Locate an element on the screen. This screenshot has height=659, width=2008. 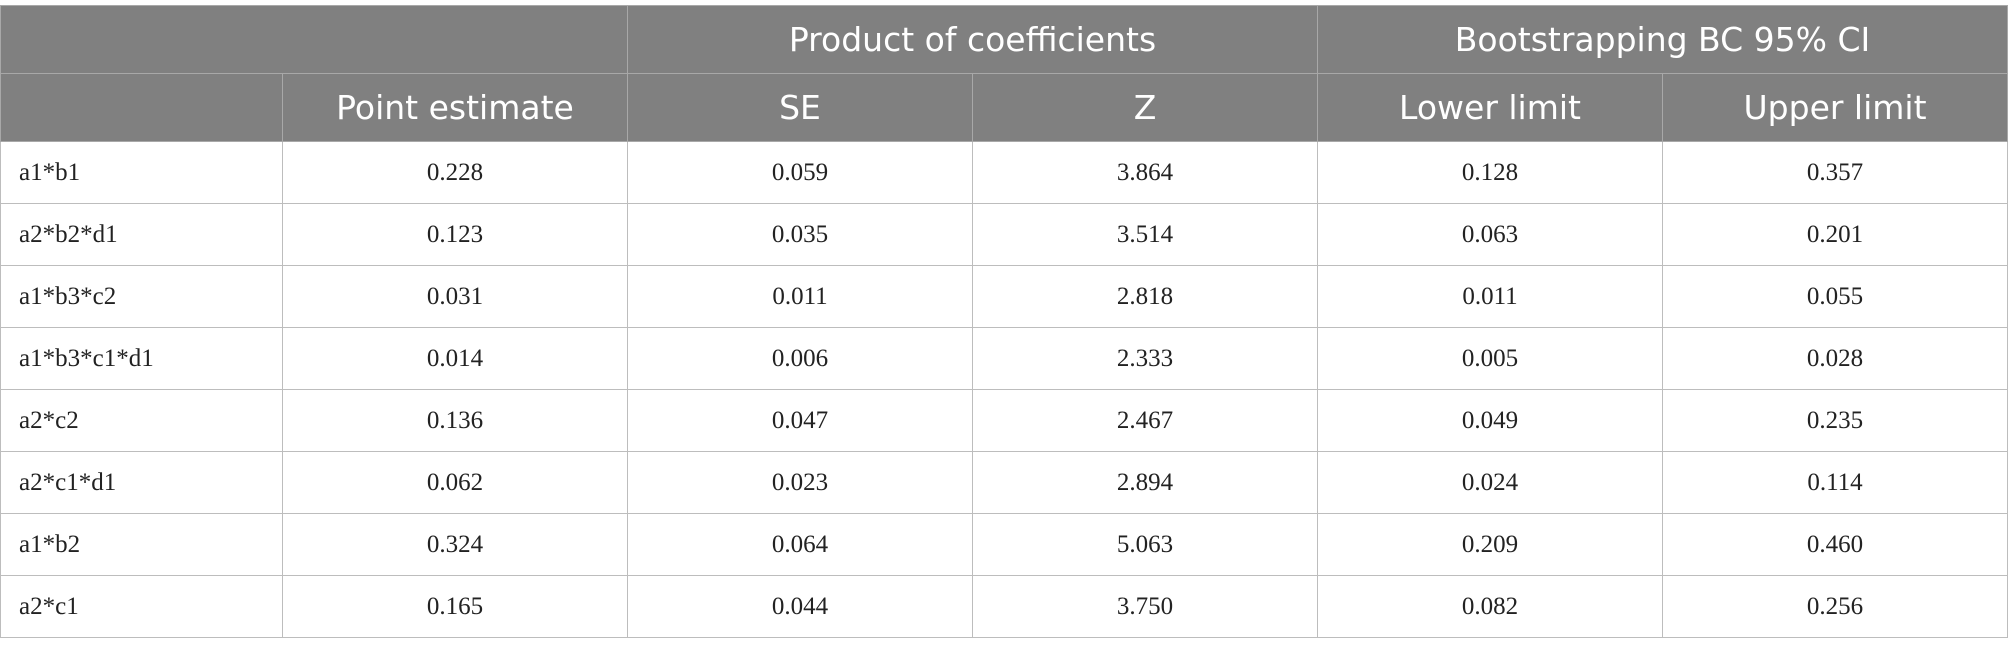
cell: 2.818 is located at coordinates (1145, 296).